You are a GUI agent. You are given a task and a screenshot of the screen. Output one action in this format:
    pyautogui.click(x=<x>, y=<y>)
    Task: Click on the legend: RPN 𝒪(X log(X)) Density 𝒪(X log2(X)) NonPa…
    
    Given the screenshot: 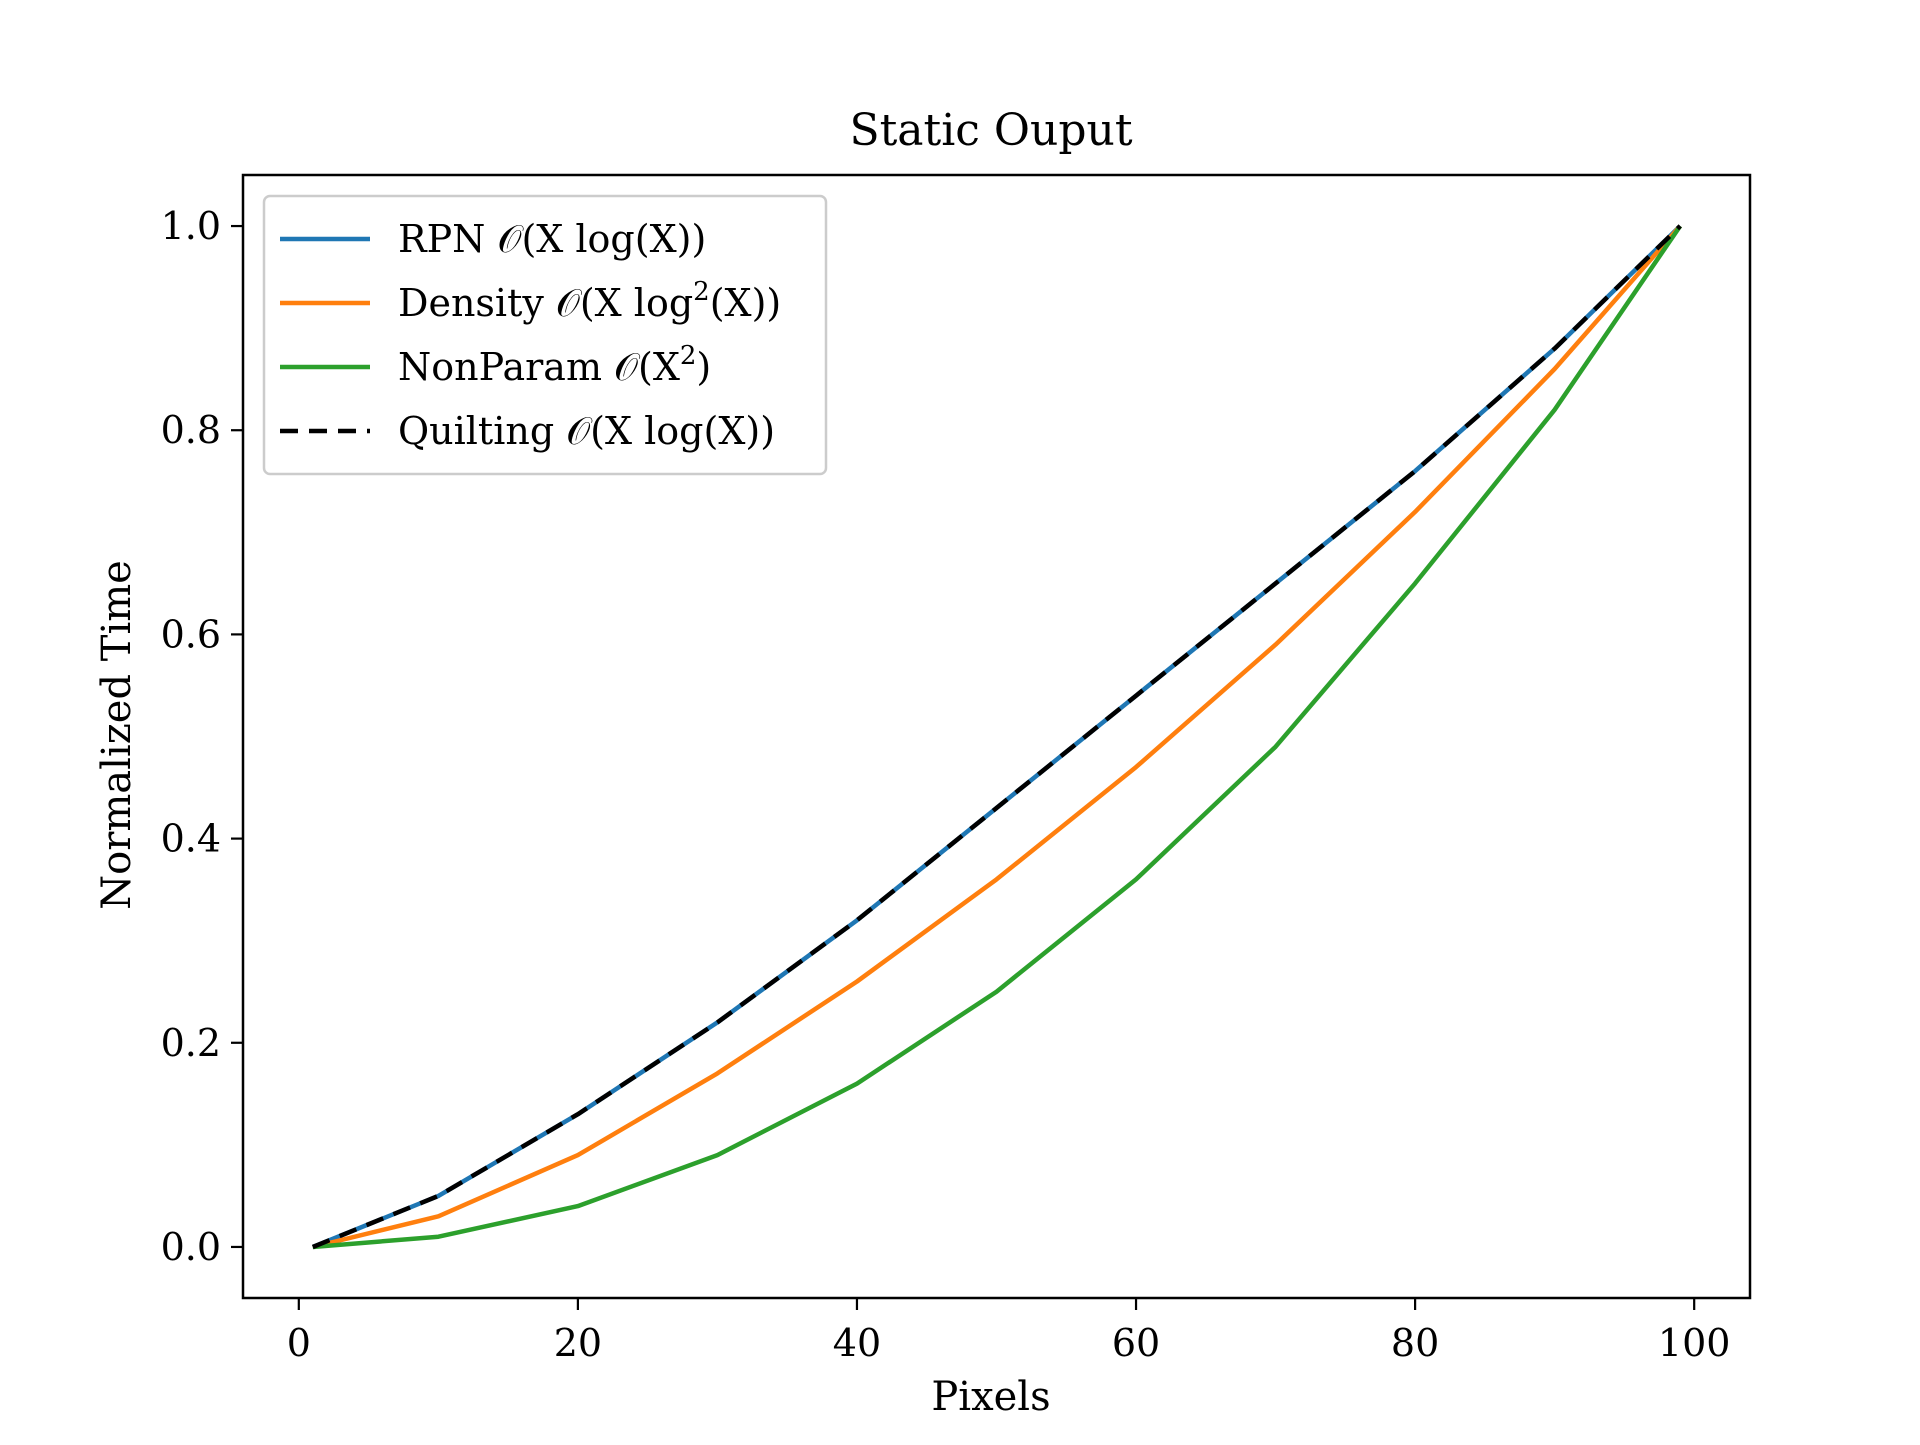 What is the action you would take?
    pyautogui.click(x=545, y=335)
    